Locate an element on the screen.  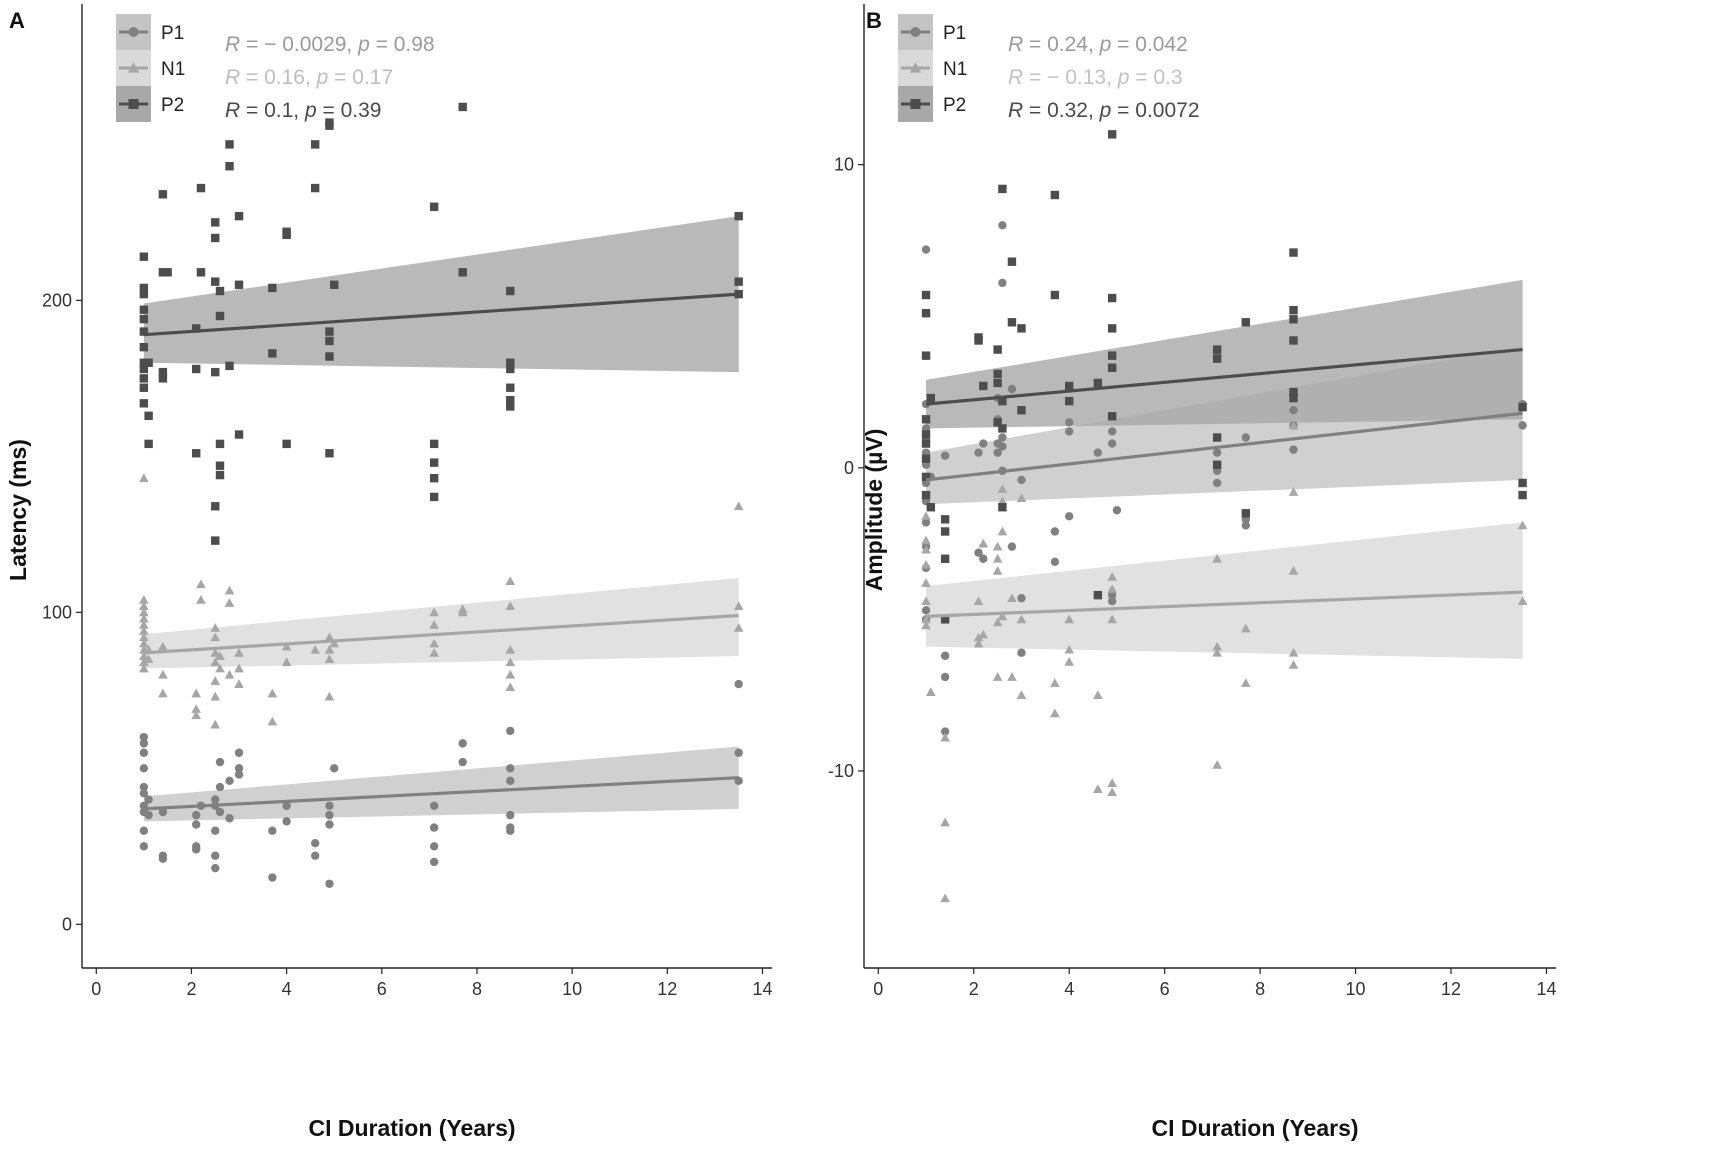
confidence-band-n1 is located at coordinates (1224, 590).